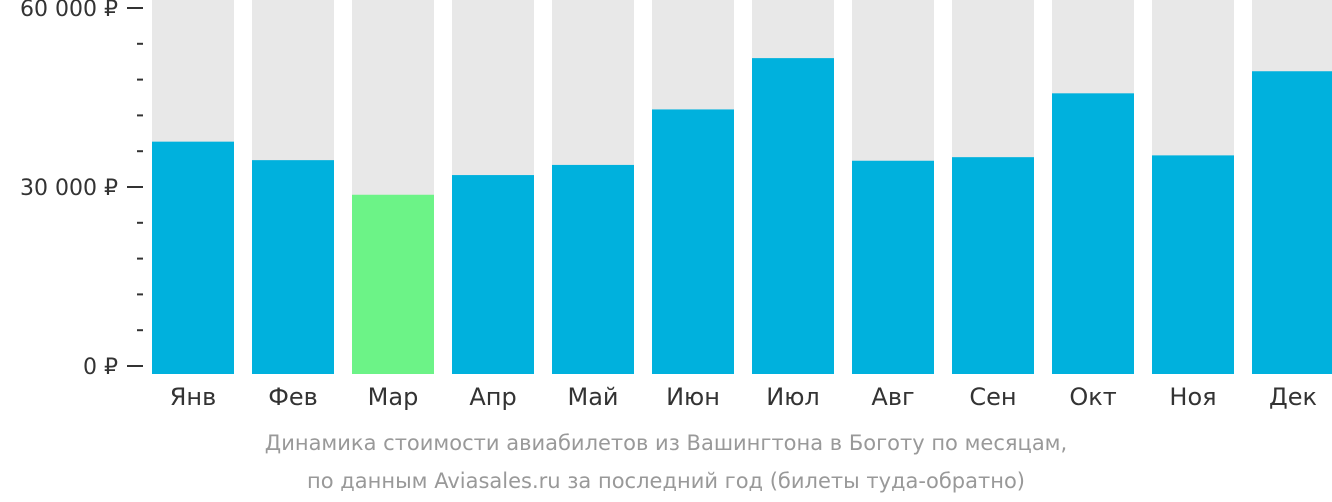  Describe the element at coordinates (693, 397) in the screenshot. I see `x-tick-label: Июн` at that location.